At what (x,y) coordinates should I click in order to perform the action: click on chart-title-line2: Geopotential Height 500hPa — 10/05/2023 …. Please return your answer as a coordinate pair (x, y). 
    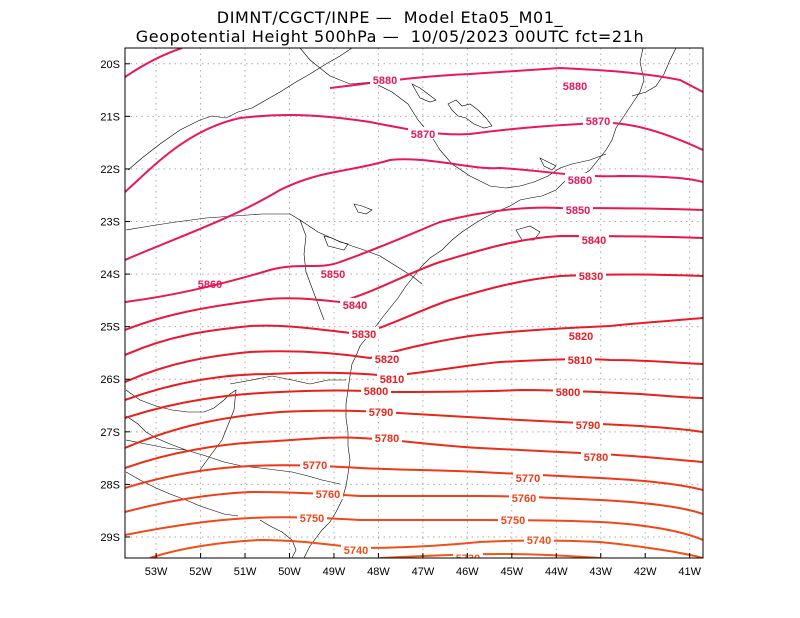
    Looking at the image, I should click on (390, 36).